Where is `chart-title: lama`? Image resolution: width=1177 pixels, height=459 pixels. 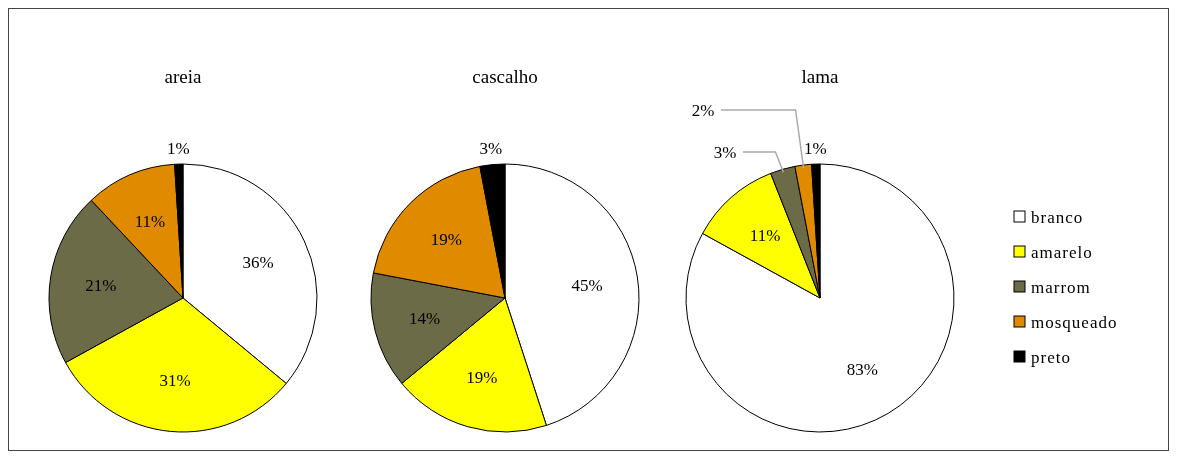 chart-title: lama is located at coordinates (820, 76).